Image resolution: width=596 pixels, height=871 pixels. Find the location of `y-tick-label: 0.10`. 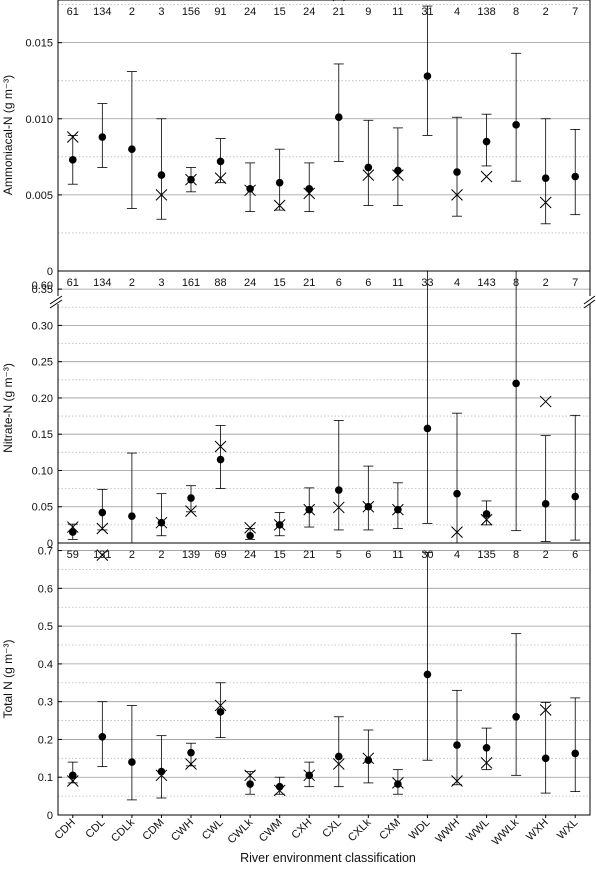

y-tick-label: 0.10 is located at coordinates (42, 471).